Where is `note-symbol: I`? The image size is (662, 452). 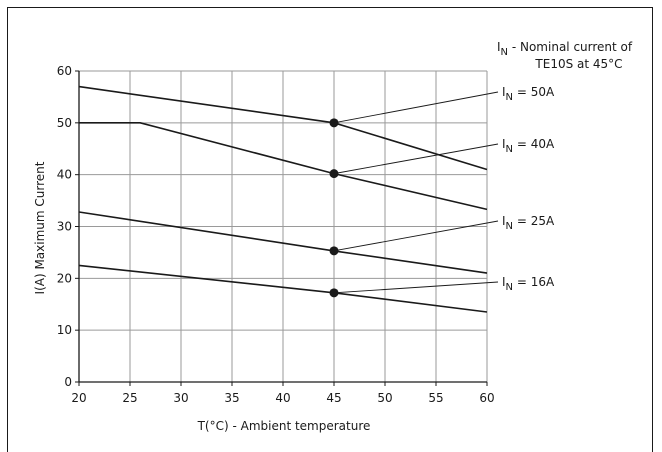 note-symbol: I is located at coordinates (499, 47).